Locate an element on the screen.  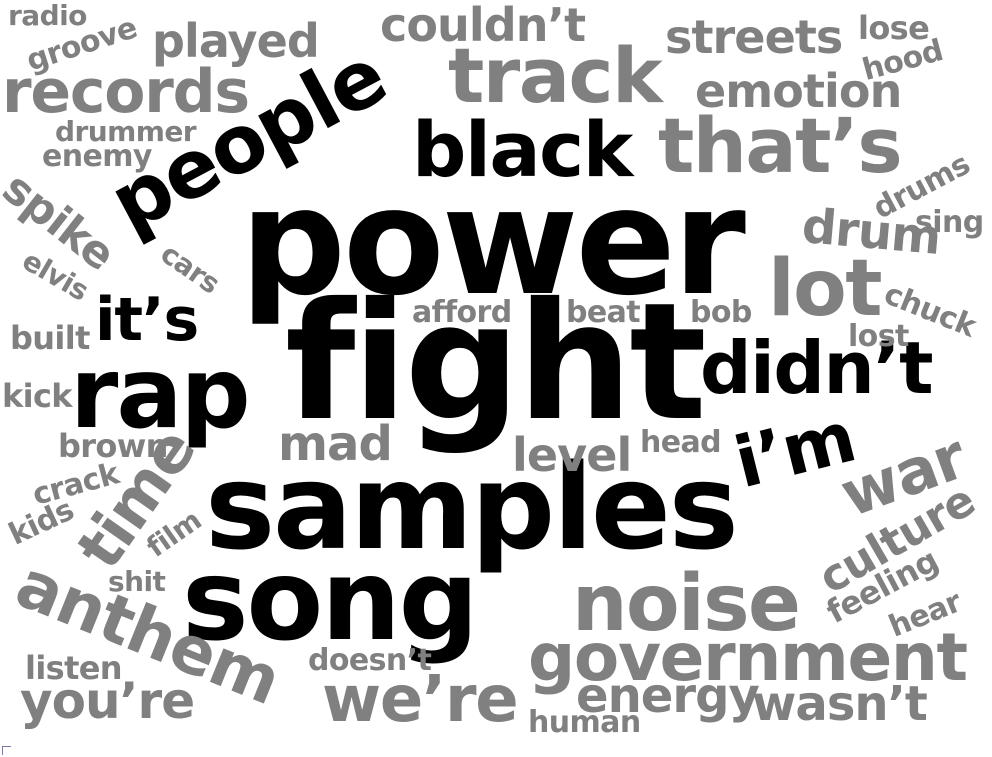
word-wasnt: wasn’t is located at coordinates (840, 704).